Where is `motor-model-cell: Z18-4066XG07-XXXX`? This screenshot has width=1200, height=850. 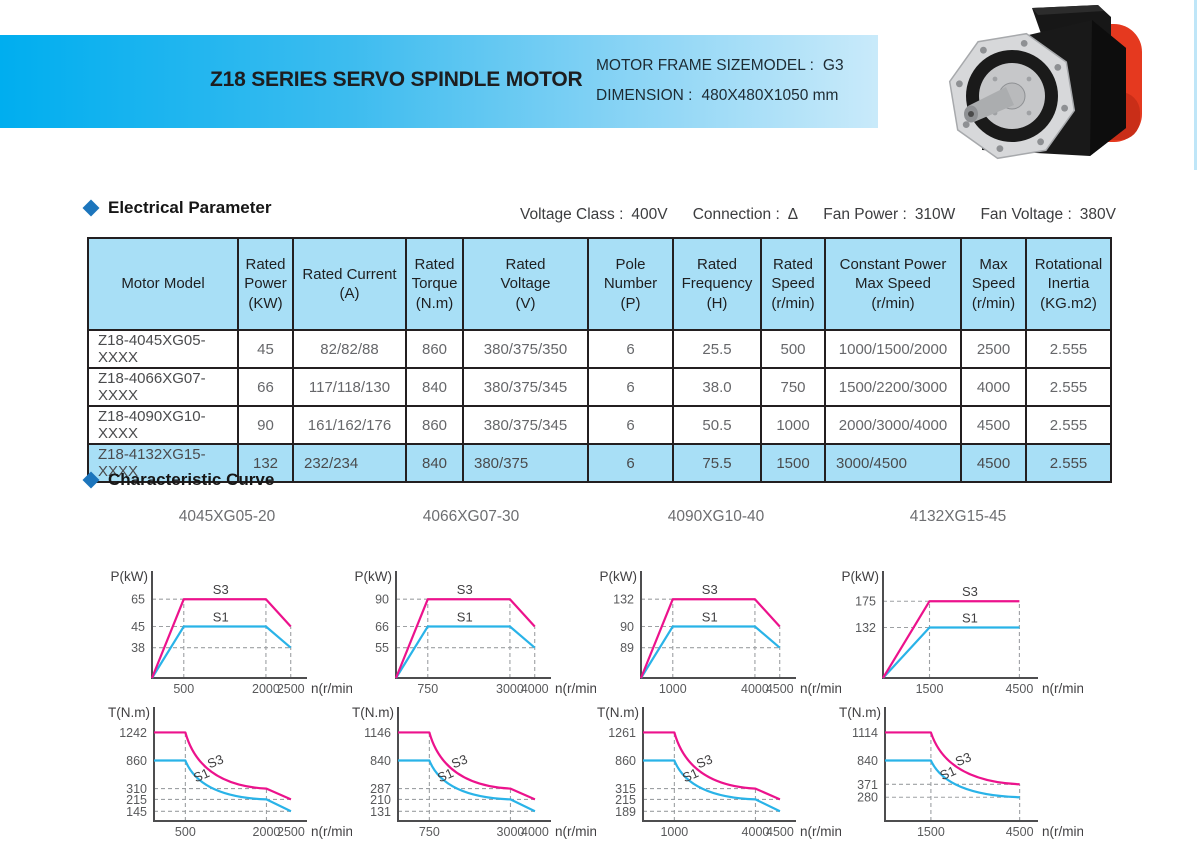 motor-model-cell: Z18-4066XG07-XXXX is located at coordinates (163, 387).